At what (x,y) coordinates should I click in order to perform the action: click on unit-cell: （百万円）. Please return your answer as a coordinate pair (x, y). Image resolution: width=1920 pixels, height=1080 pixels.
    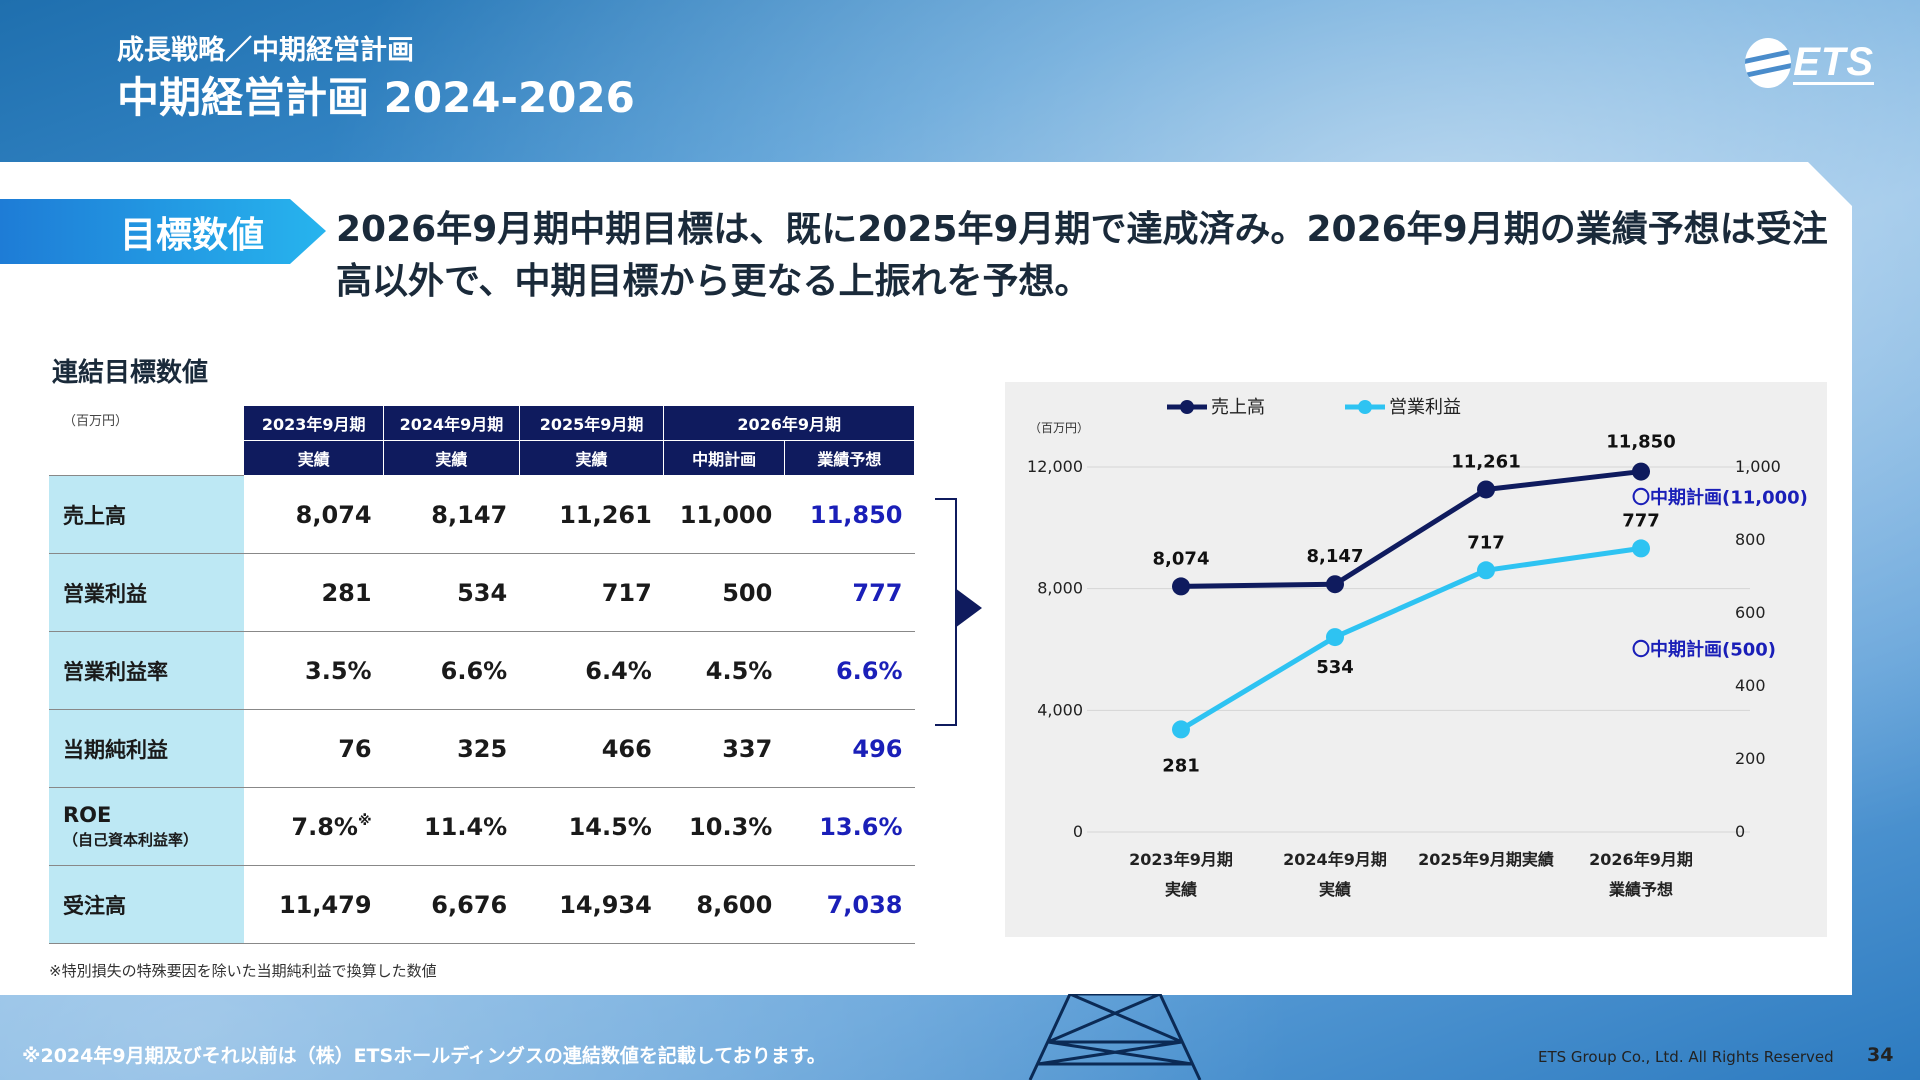
    Looking at the image, I should click on (146, 440).